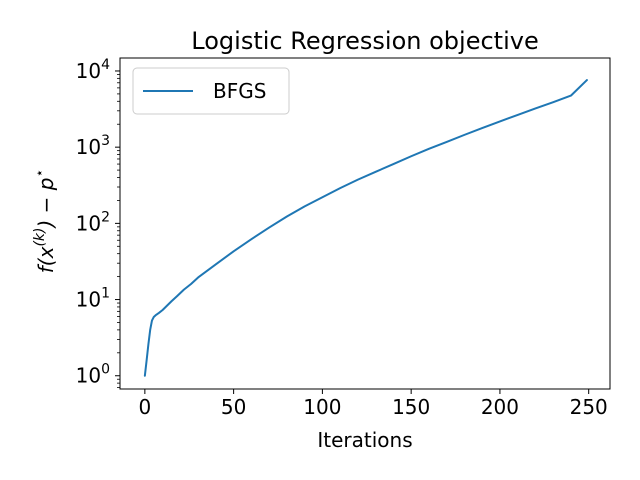  Describe the element at coordinates (105, 370) in the screenshot. I see `y-tick-label-exponent: 0` at that location.